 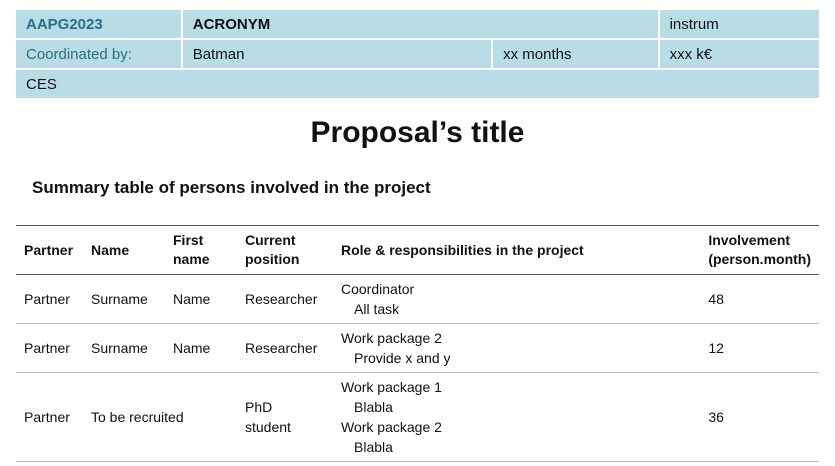 What do you see at coordinates (759, 417) in the screenshot?
I see `cell-involvement: 36` at bounding box center [759, 417].